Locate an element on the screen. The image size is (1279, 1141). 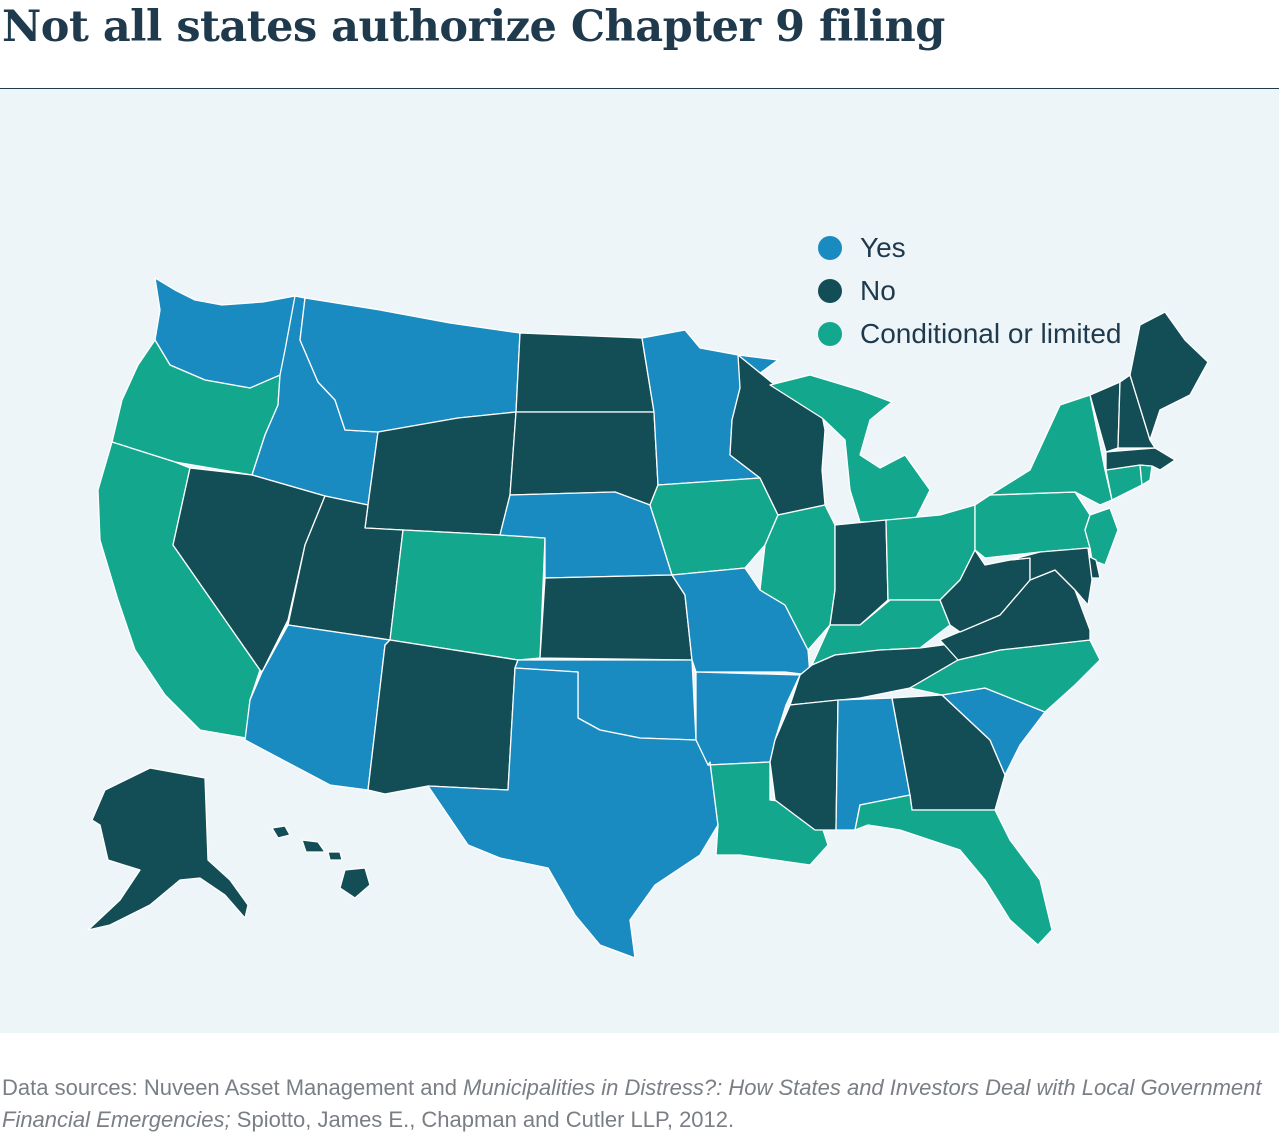
legend-item-yes: Yes is located at coordinates (969, 247).